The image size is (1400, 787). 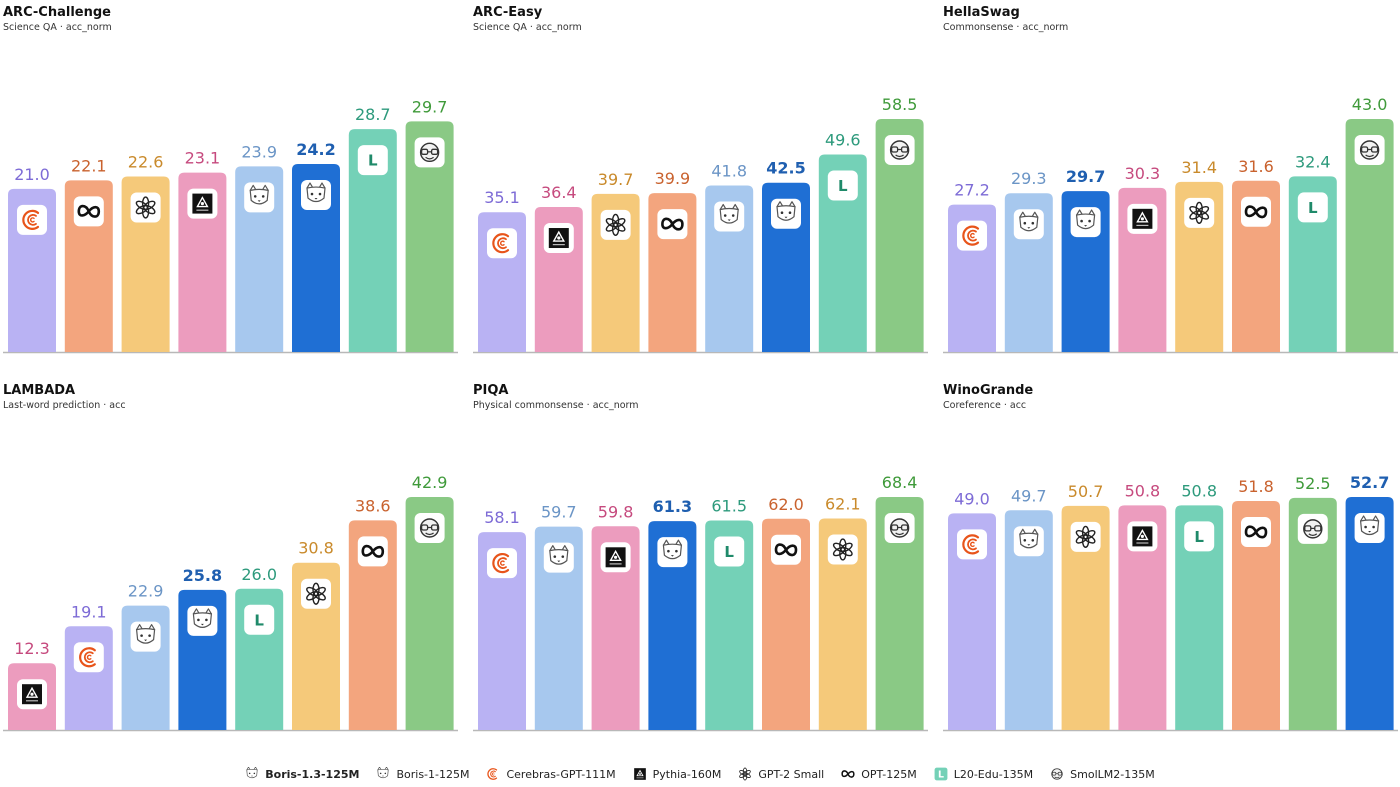 What do you see at coordinates (502, 517) in the screenshot?
I see `data-label: 58.1` at bounding box center [502, 517].